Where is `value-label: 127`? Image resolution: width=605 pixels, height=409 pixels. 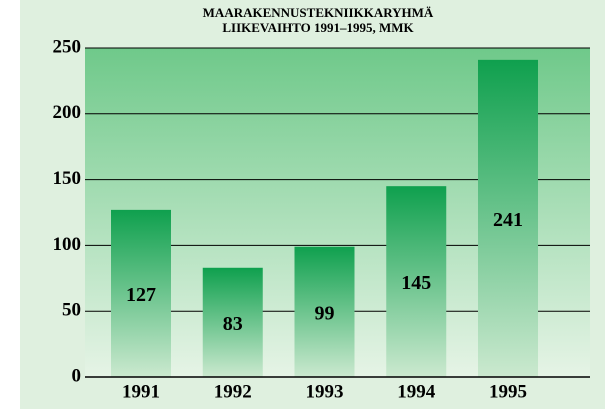 value-label: 127 is located at coordinates (141, 295).